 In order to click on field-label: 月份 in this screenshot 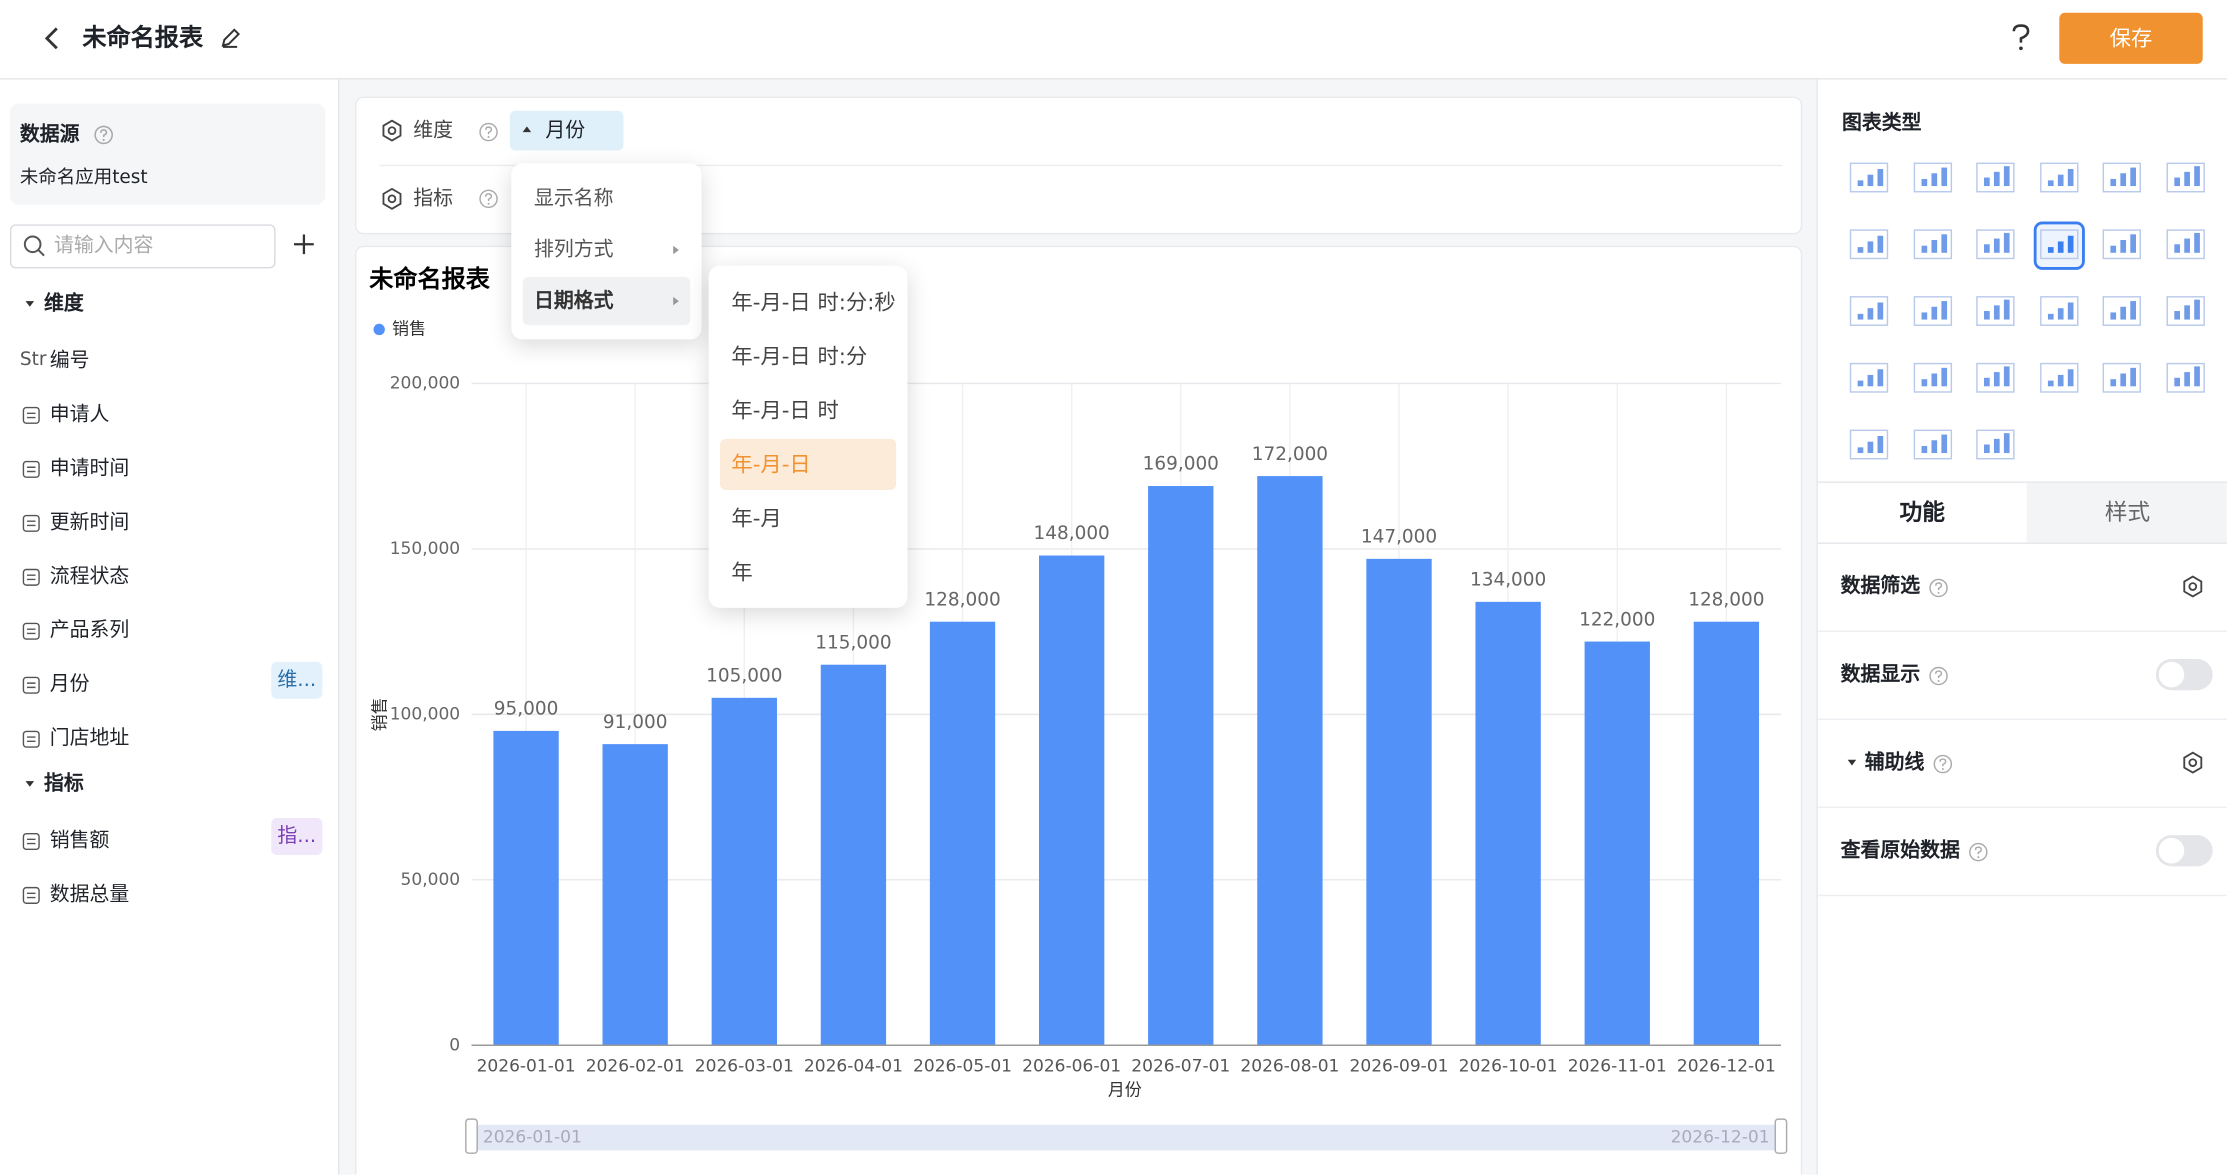, I will do `click(69, 684)`.